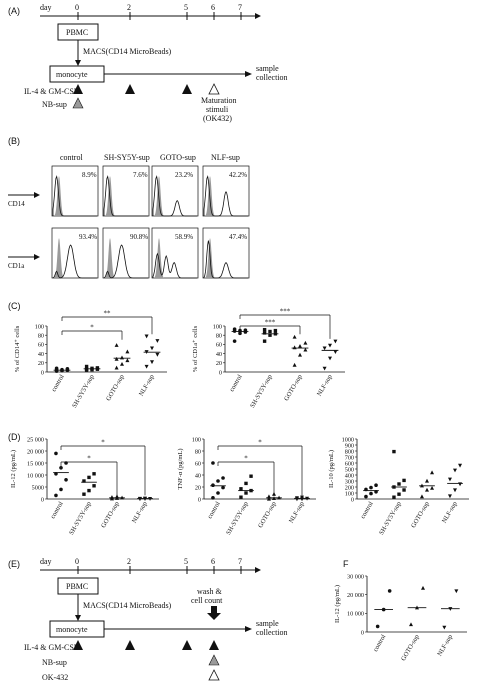 This screenshot has height=692, width=480. Describe the element at coordinates (187, 645) in the screenshot. I see `il4-marker-e-day5` at that location.